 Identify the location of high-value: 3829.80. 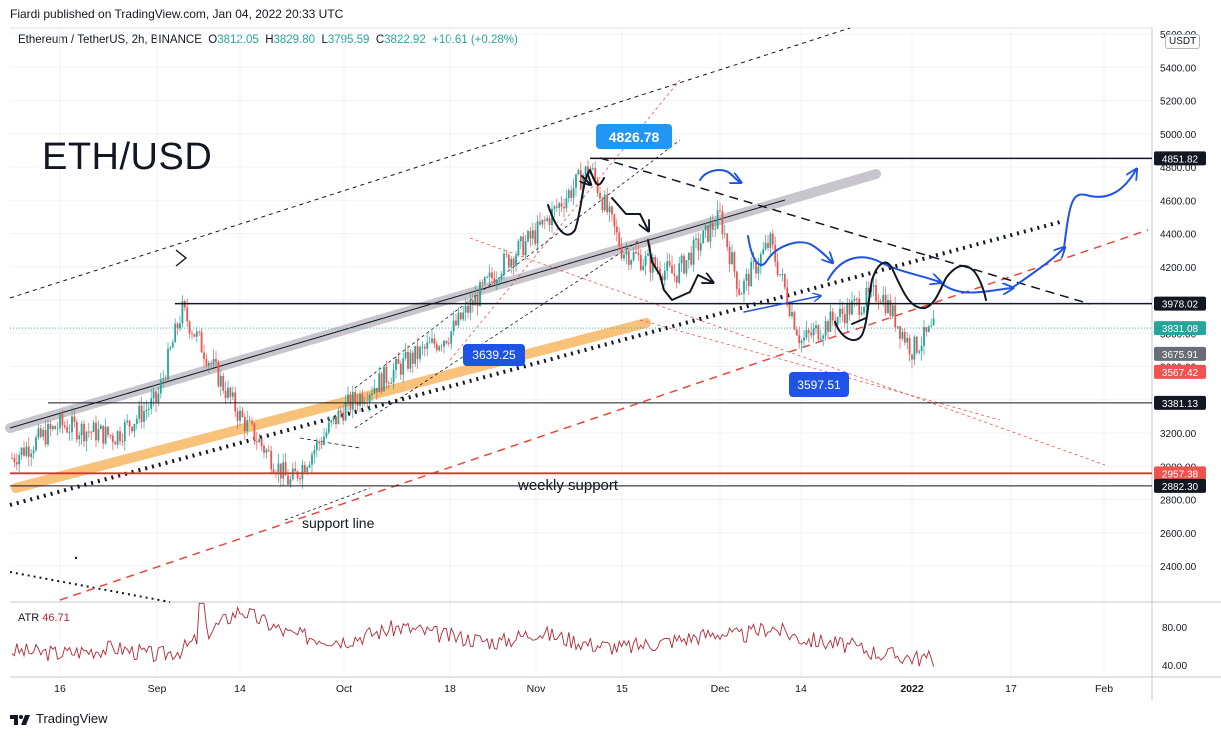
(294, 40).